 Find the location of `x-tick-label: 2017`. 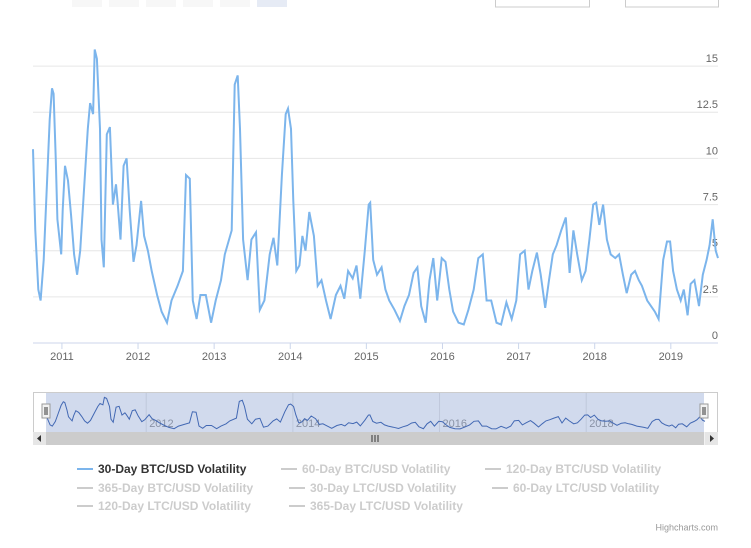

x-tick-label: 2017 is located at coordinates (518, 357).